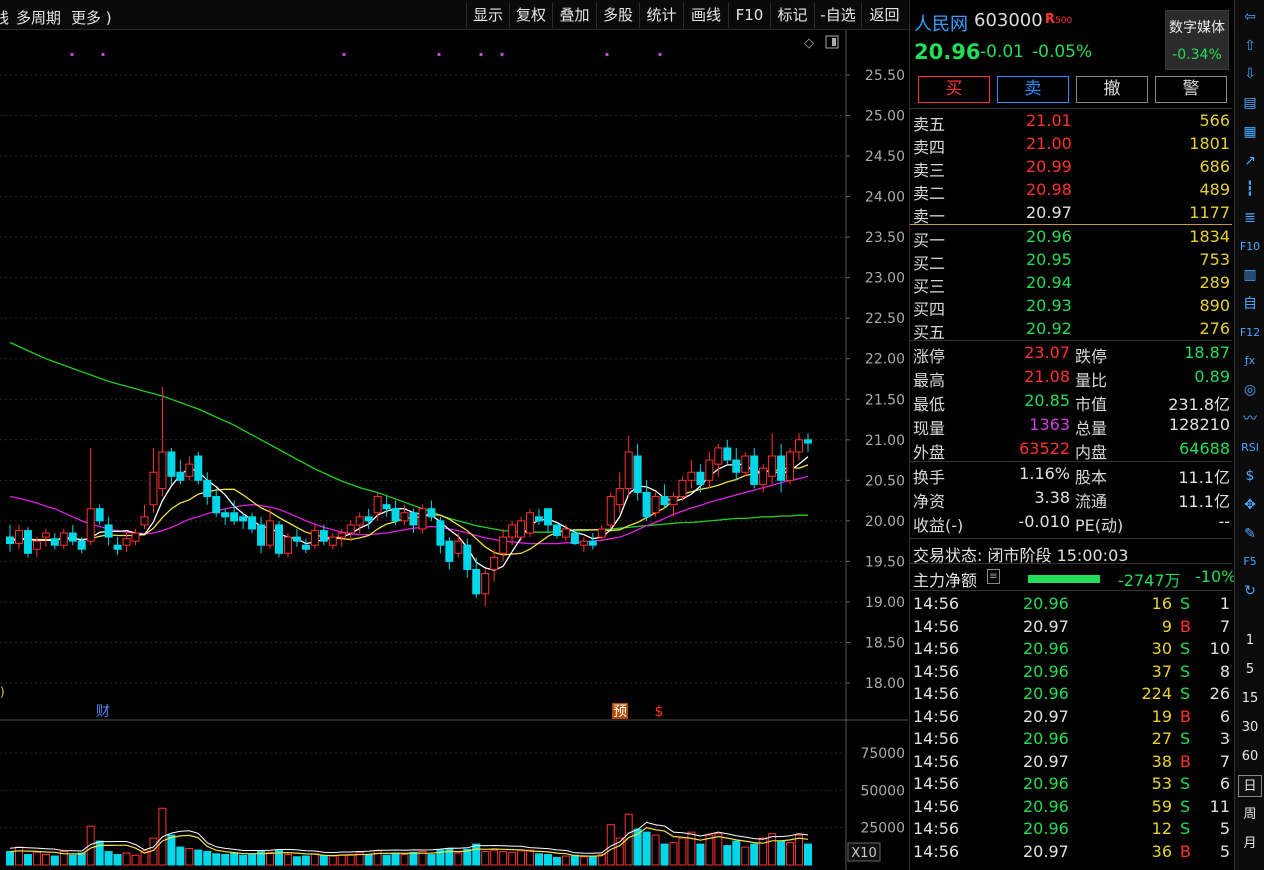  Describe the element at coordinates (39, 18) in the screenshot. I see `toolbar-item-multi-period: 多周期` at that location.